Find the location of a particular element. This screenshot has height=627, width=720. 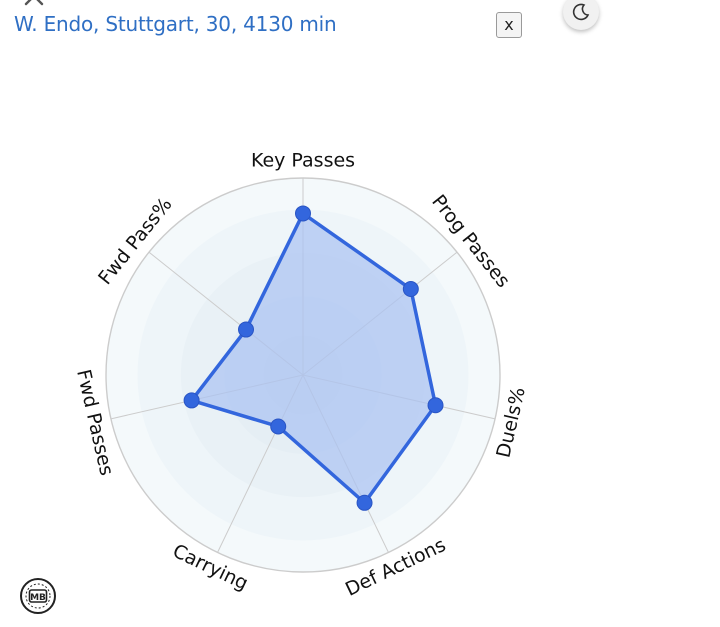

moon-icon is located at coordinates (581, 12).